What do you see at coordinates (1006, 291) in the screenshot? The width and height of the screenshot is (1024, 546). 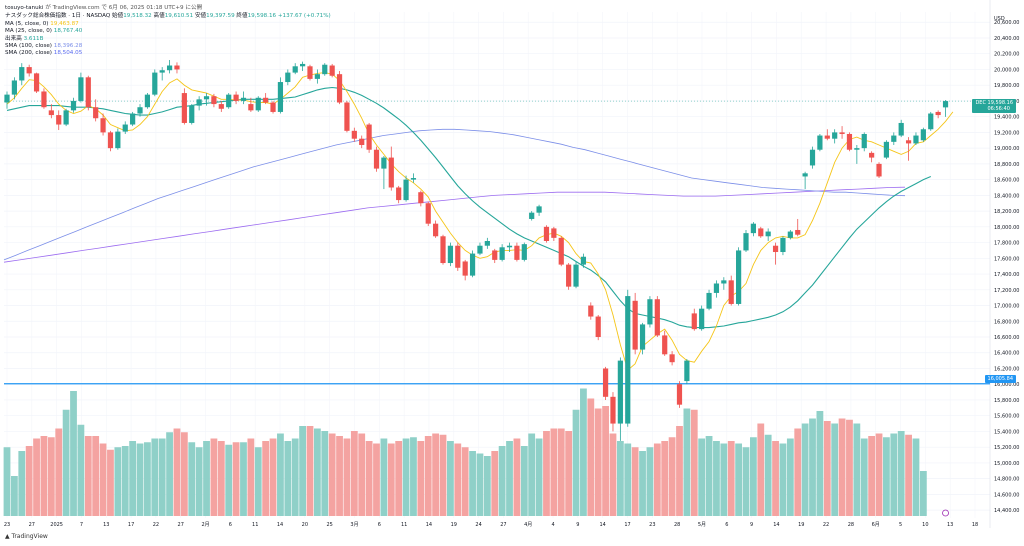 I see `y-tick-label: 17,200.00` at bounding box center [1006, 291].